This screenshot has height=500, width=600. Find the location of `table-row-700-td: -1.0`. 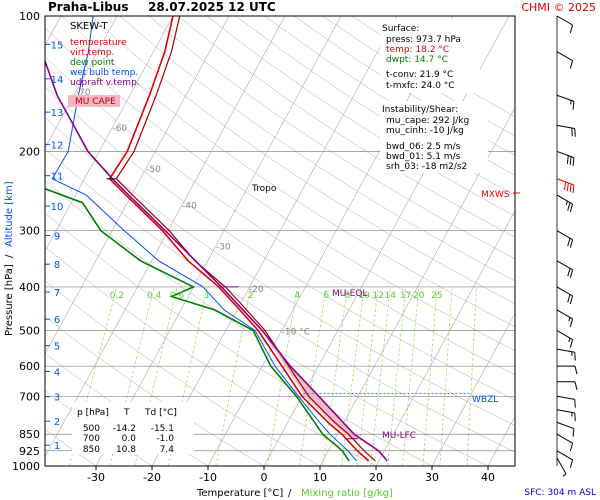

table-row-700-td: -1.0 is located at coordinates (165, 439).